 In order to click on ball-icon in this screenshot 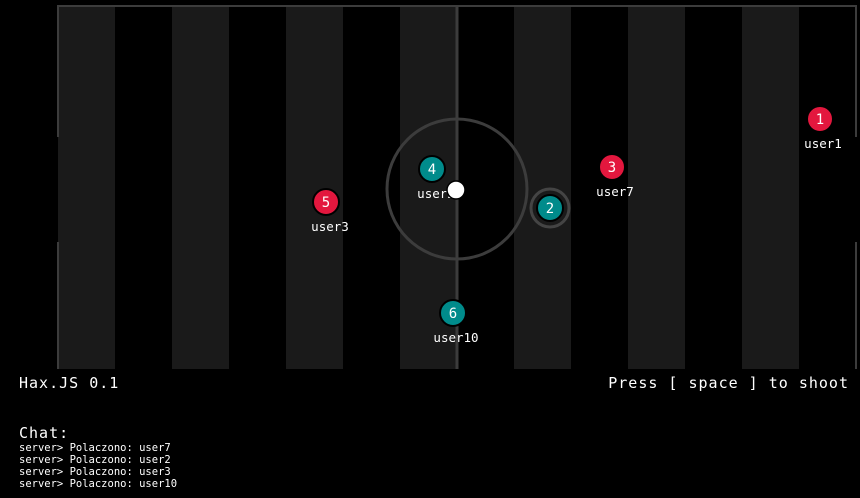, I will do `click(456, 190)`.